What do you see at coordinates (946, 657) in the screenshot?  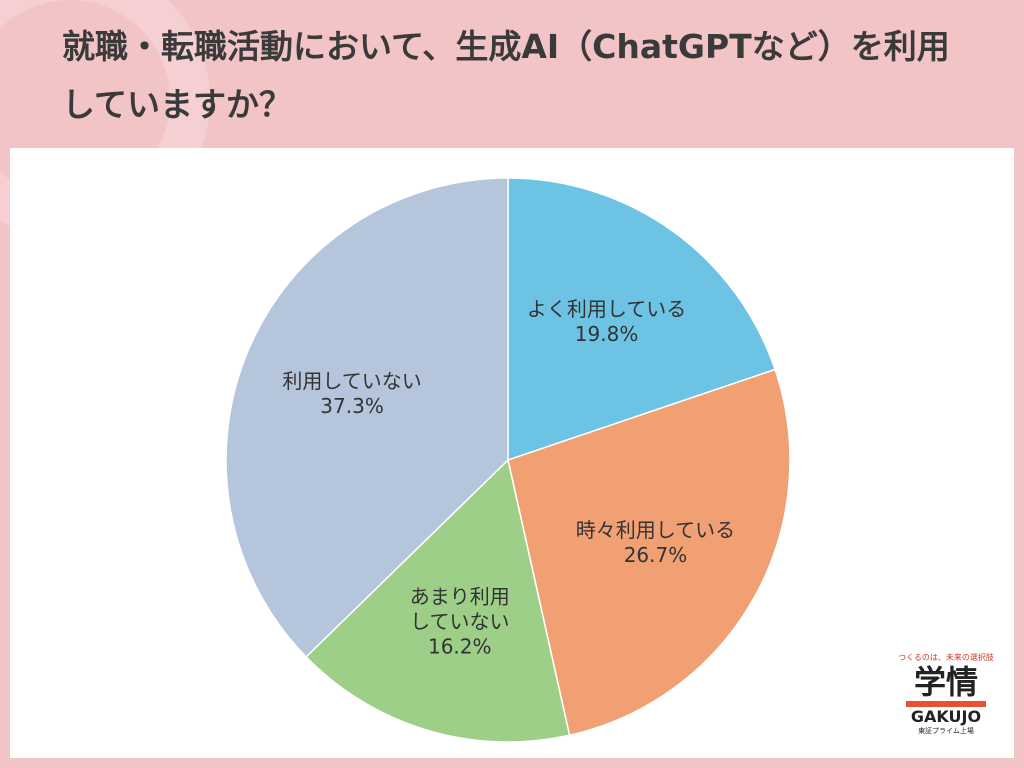 I see `logo-tagline: つくるのは、未来の選択肢` at bounding box center [946, 657].